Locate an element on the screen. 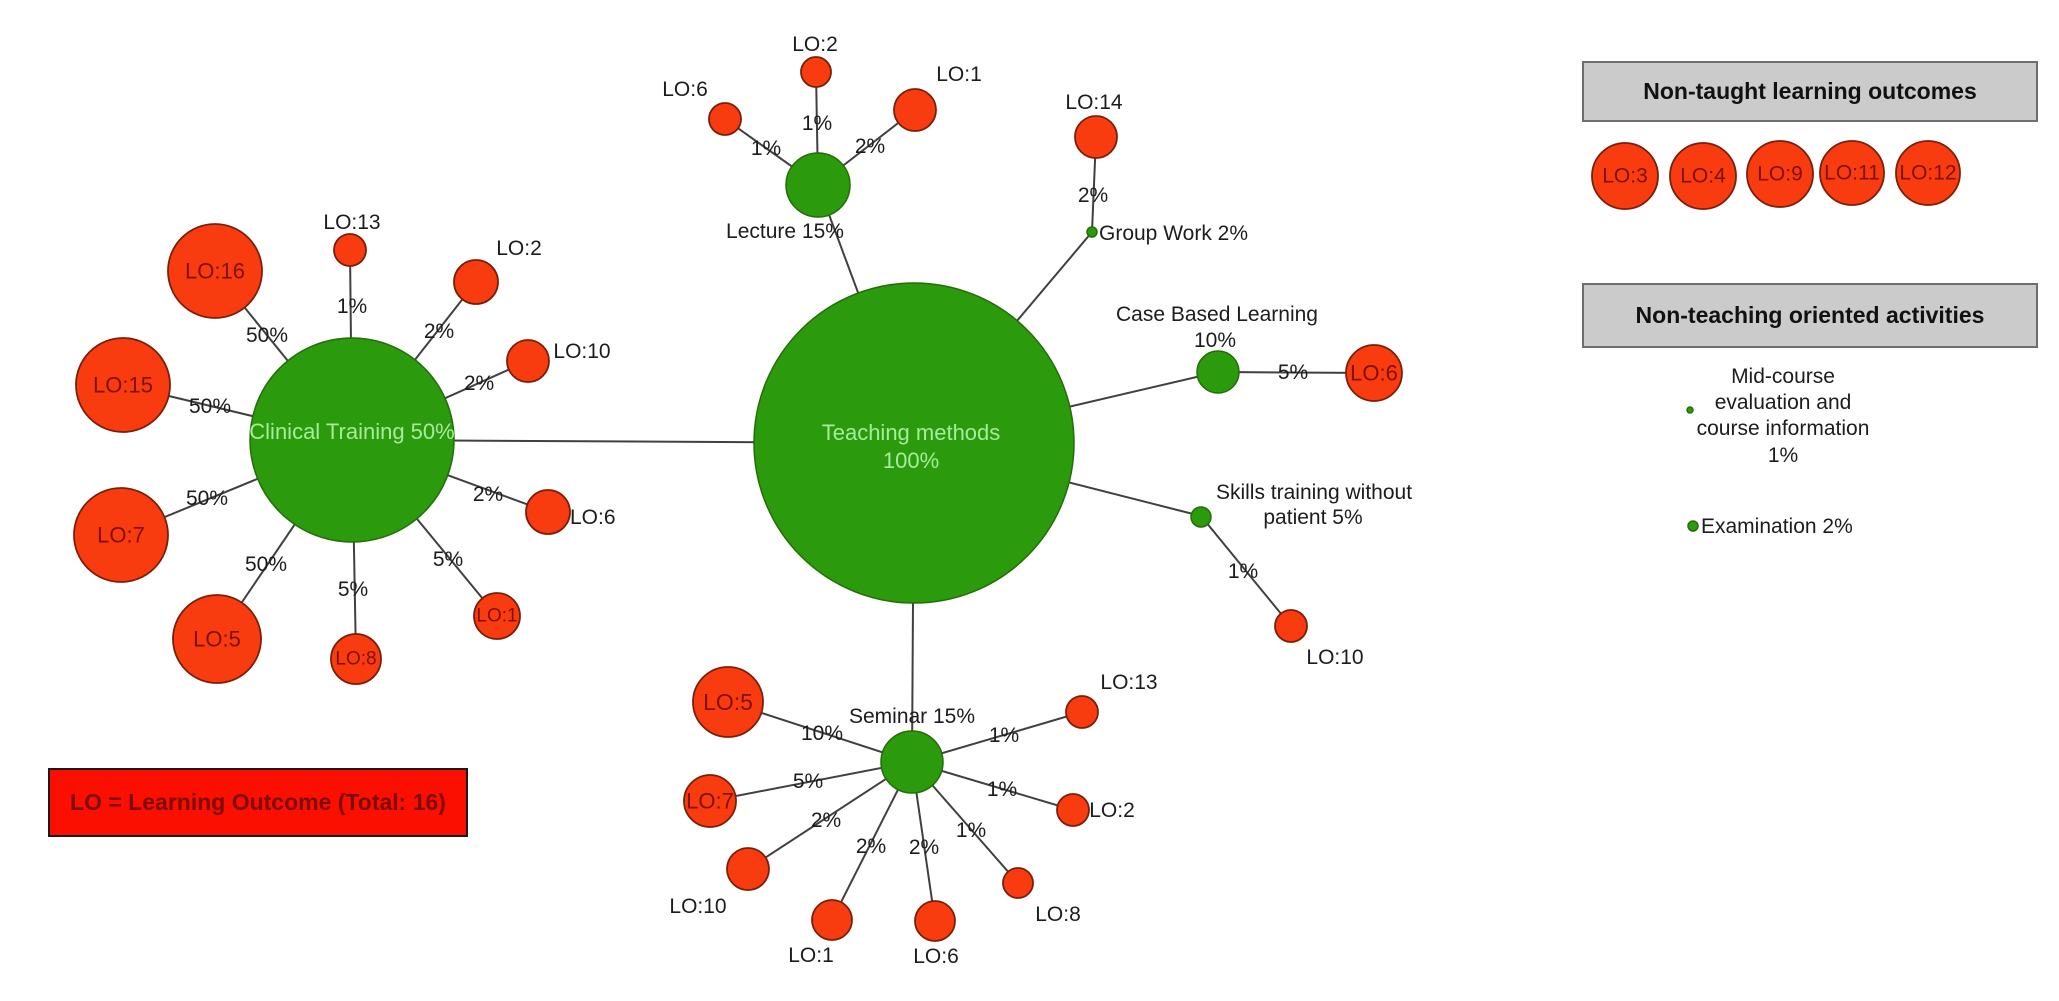  svg-text: Non-taught learning outcomes is located at coordinates (1810, 91).